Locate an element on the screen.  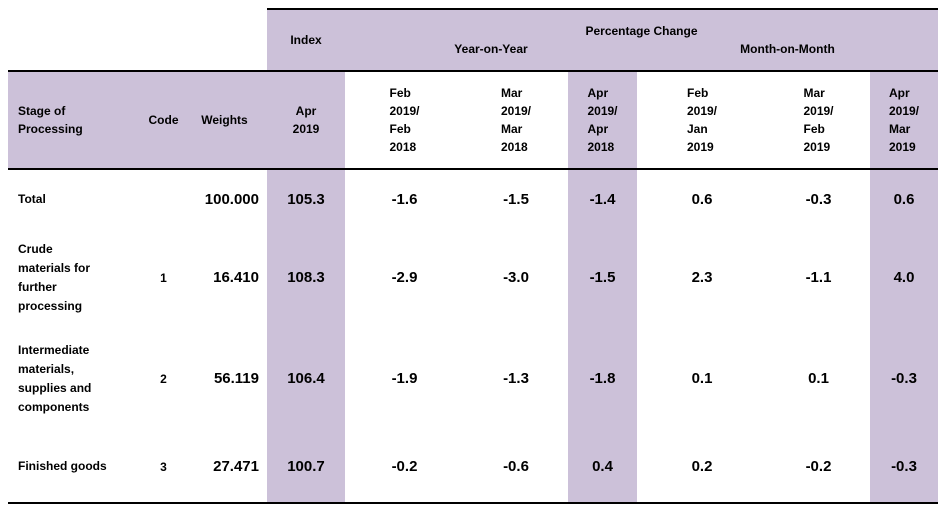
code-cell is located at coordinates (163, 199).